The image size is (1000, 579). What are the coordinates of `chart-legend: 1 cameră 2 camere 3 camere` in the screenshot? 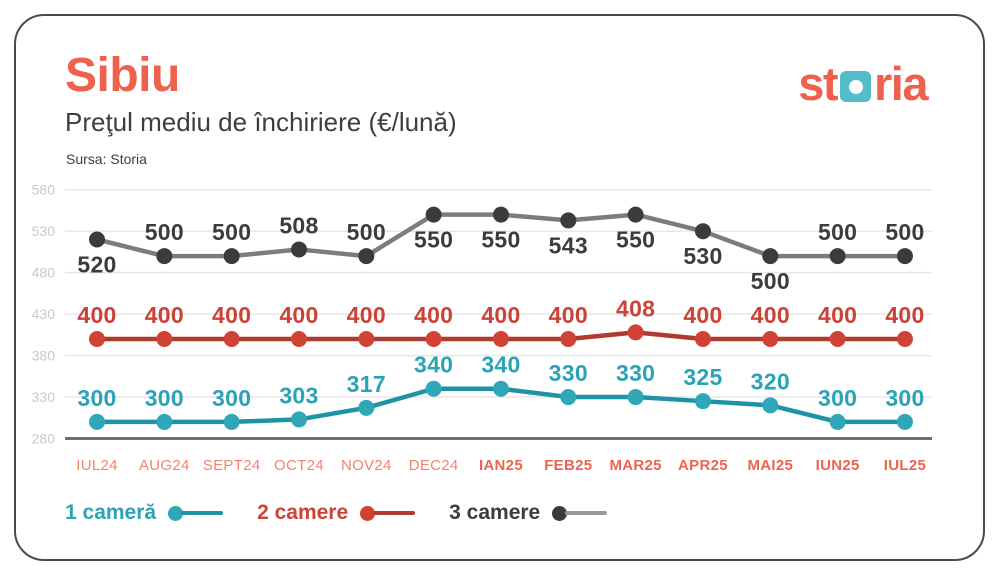 It's located at (336, 513).